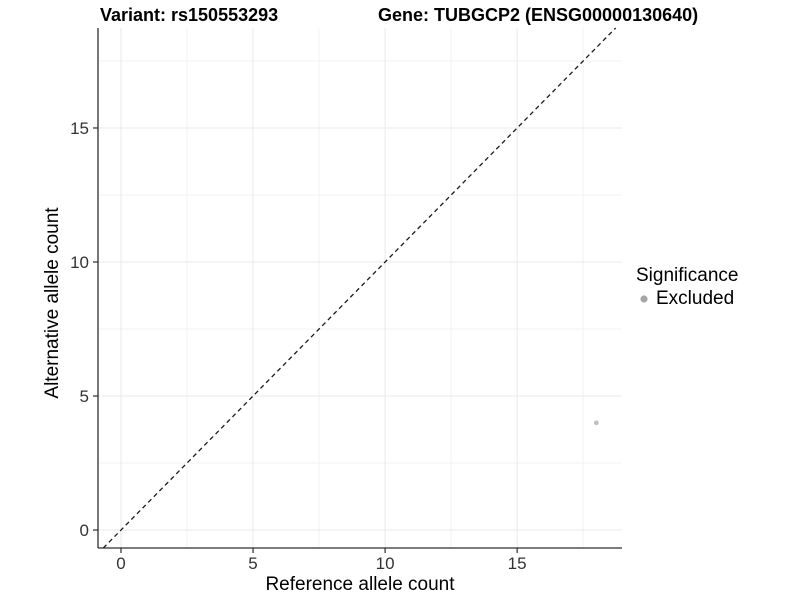 The image size is (800, 600). I want to click on y-axis-label: Alternative allele count, so click(52, 303).